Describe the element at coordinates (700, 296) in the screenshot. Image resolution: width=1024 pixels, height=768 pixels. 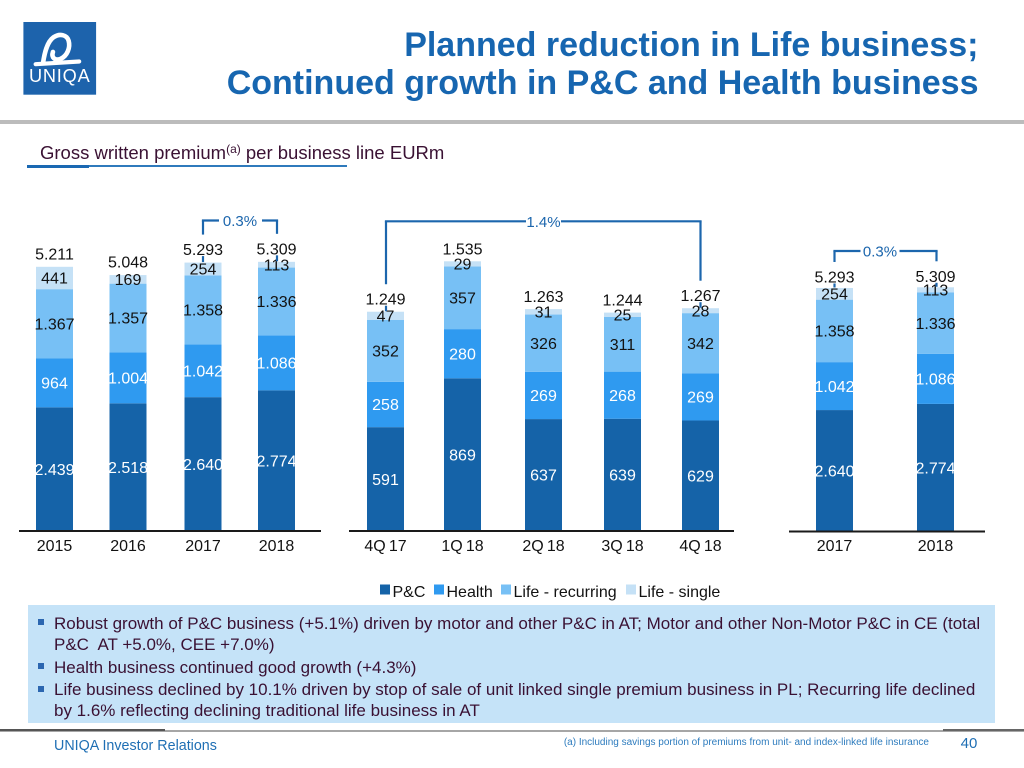
I see `svg-text: 1.267` at that location.